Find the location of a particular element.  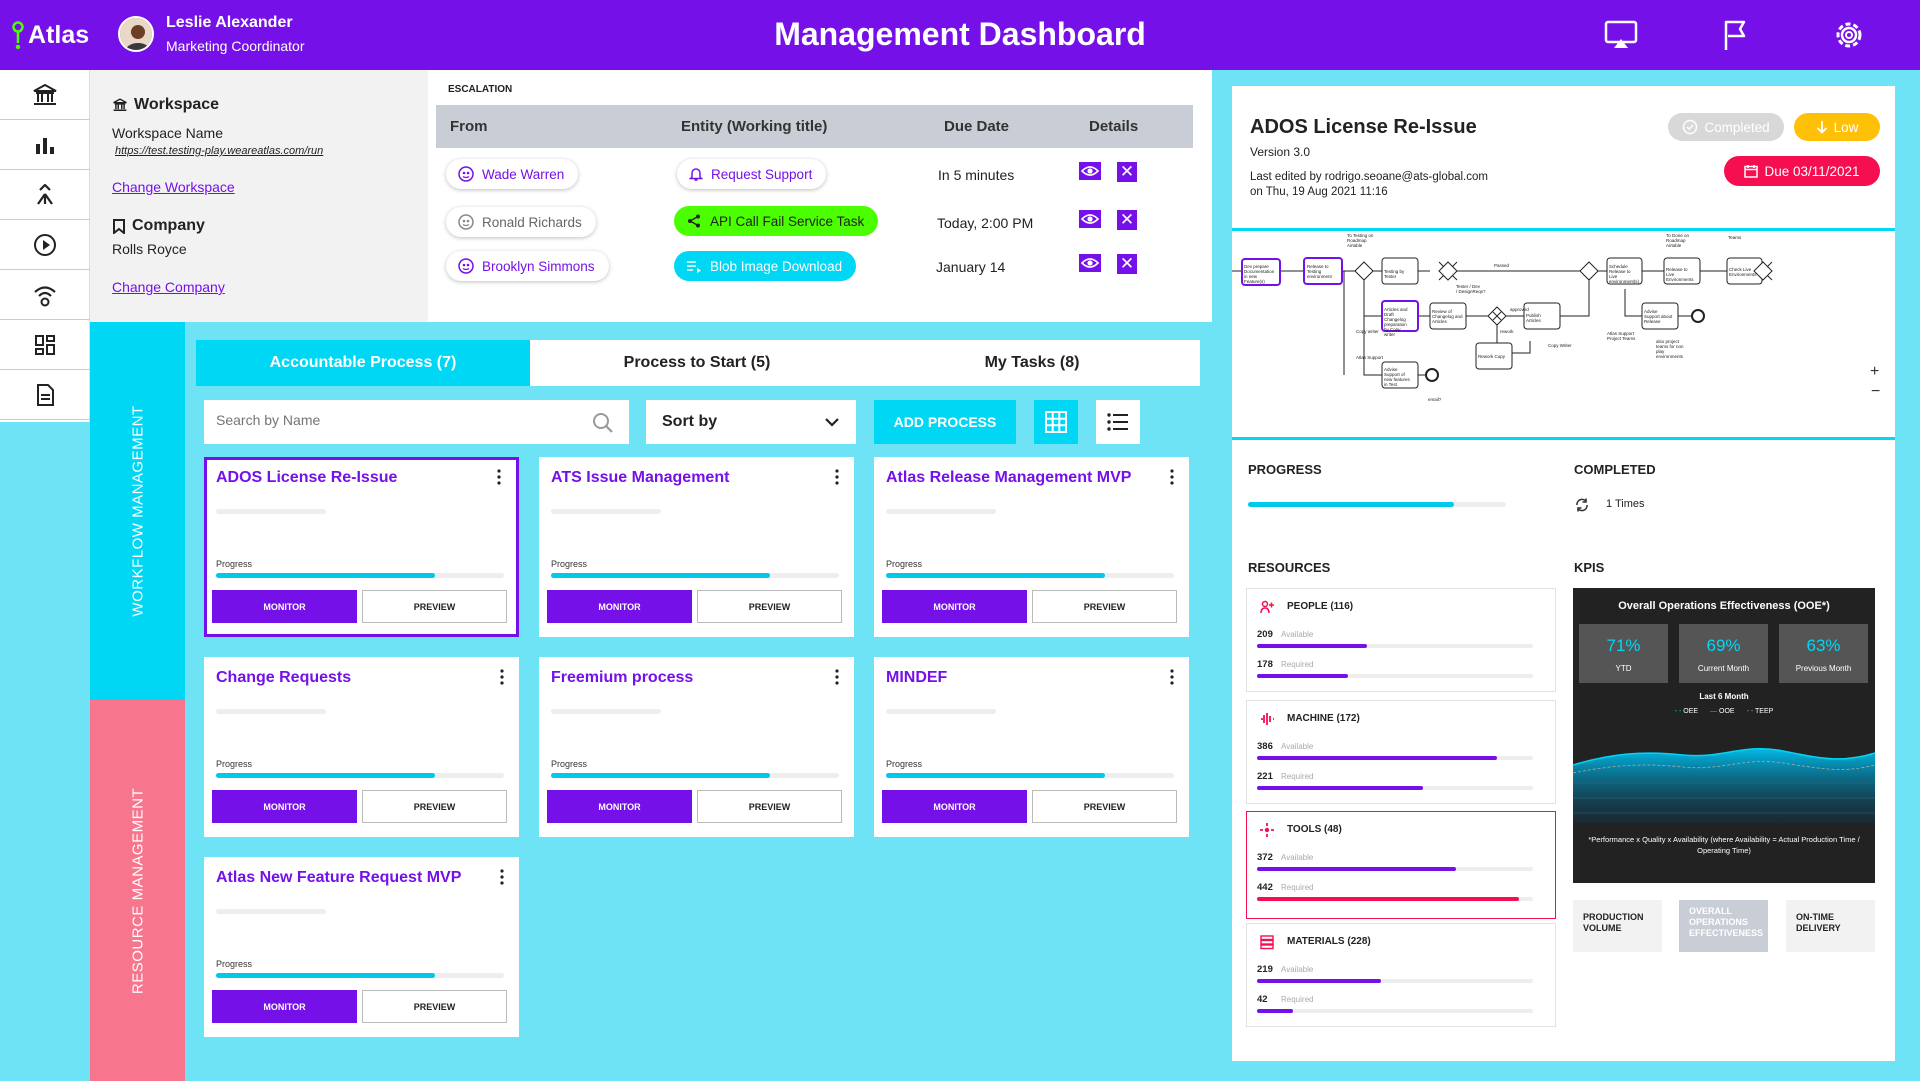

tab-process-to-start: Process to Start (5) is located at coordinates (697, 362).